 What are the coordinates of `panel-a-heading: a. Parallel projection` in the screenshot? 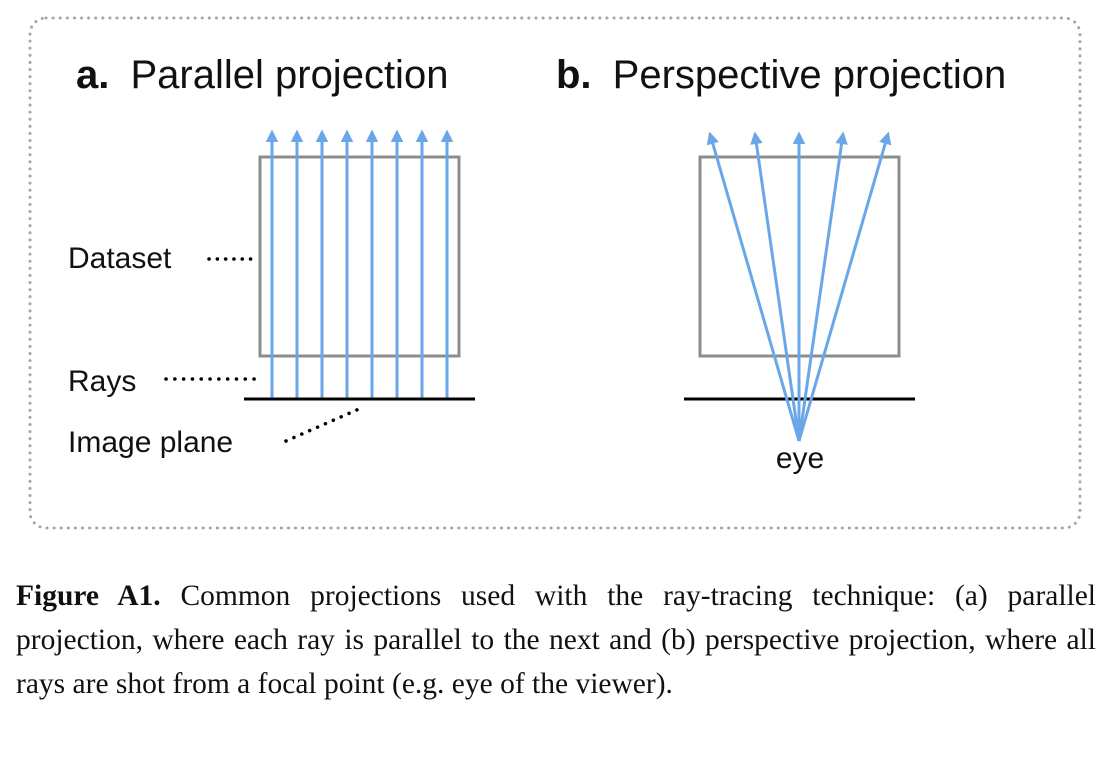 It's located at (262, 75).